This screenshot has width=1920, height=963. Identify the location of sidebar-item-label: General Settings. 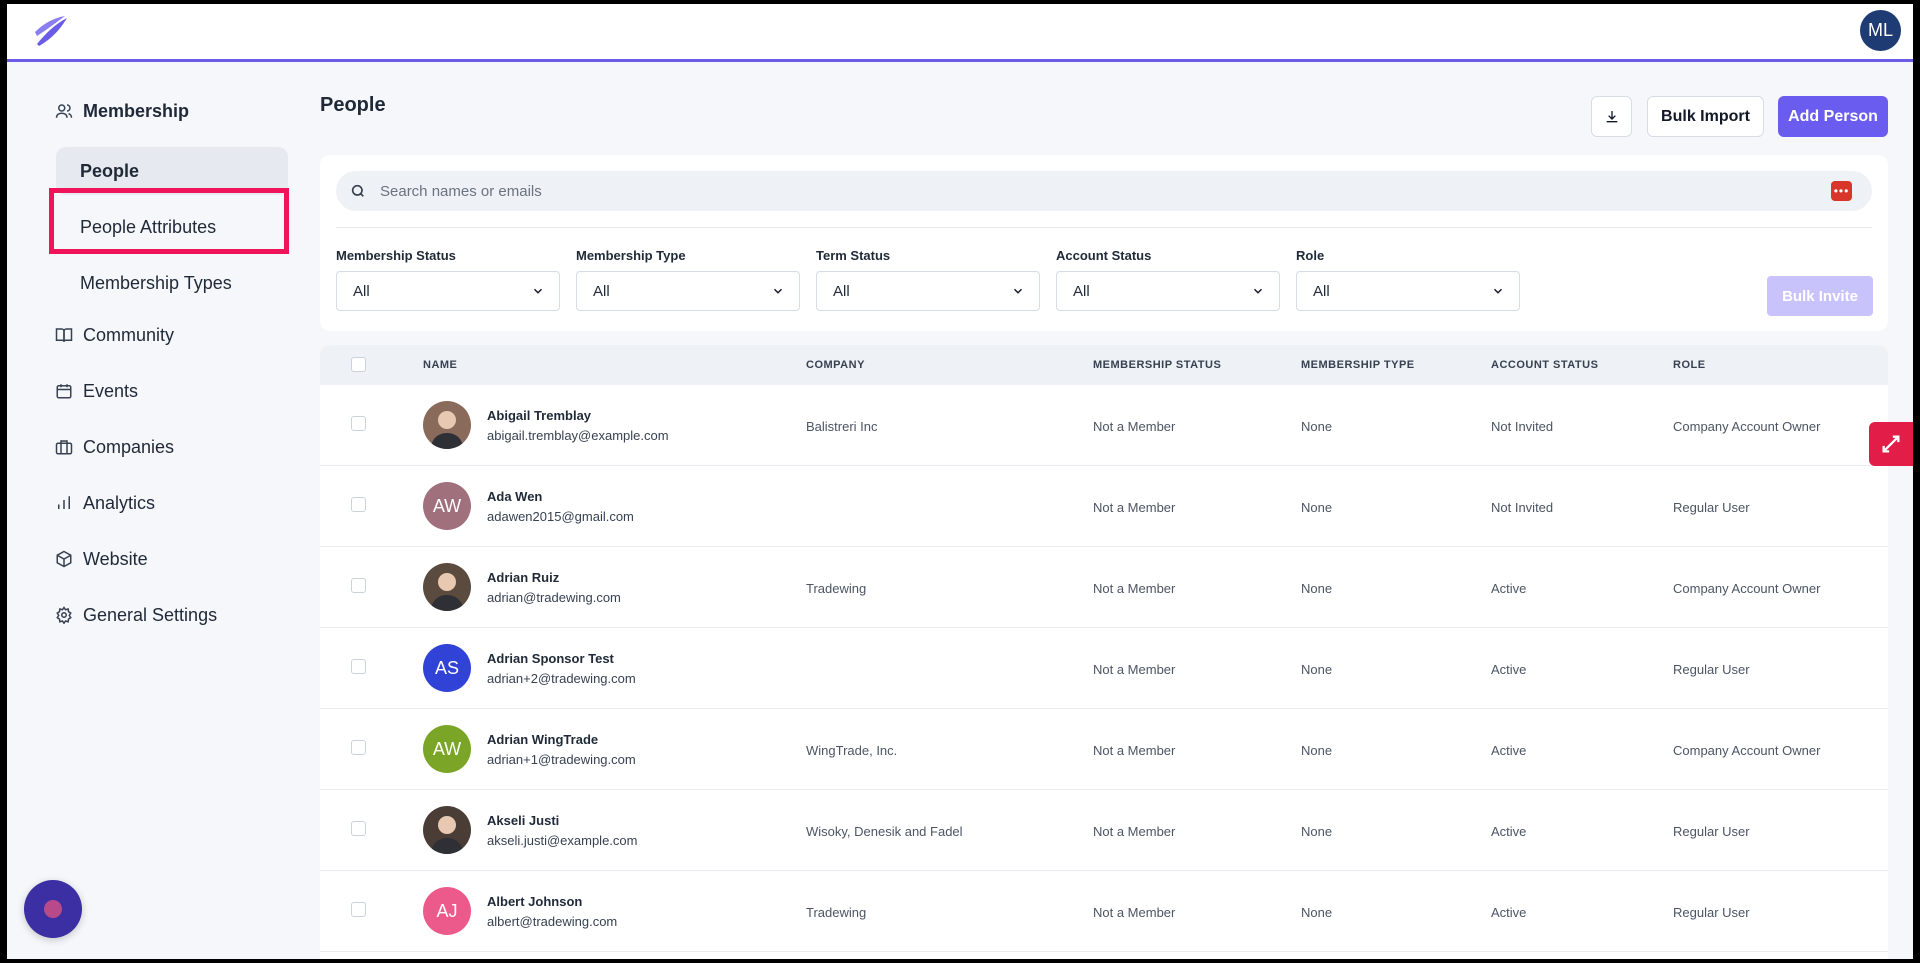
(150, 614).